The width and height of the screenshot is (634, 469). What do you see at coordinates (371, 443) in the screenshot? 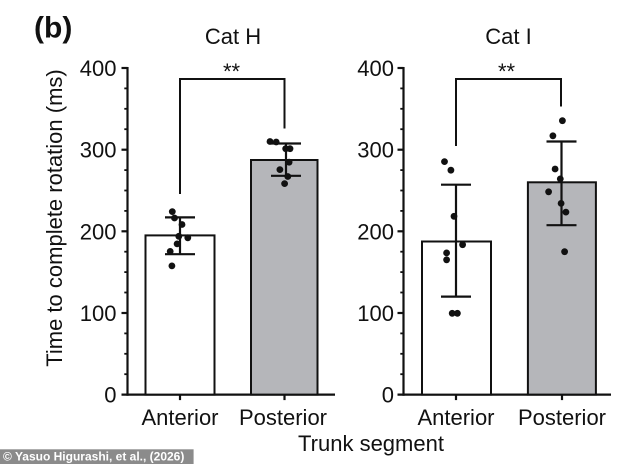
I see `svg-text: Trunk segment` at bounding box center [371, 443].